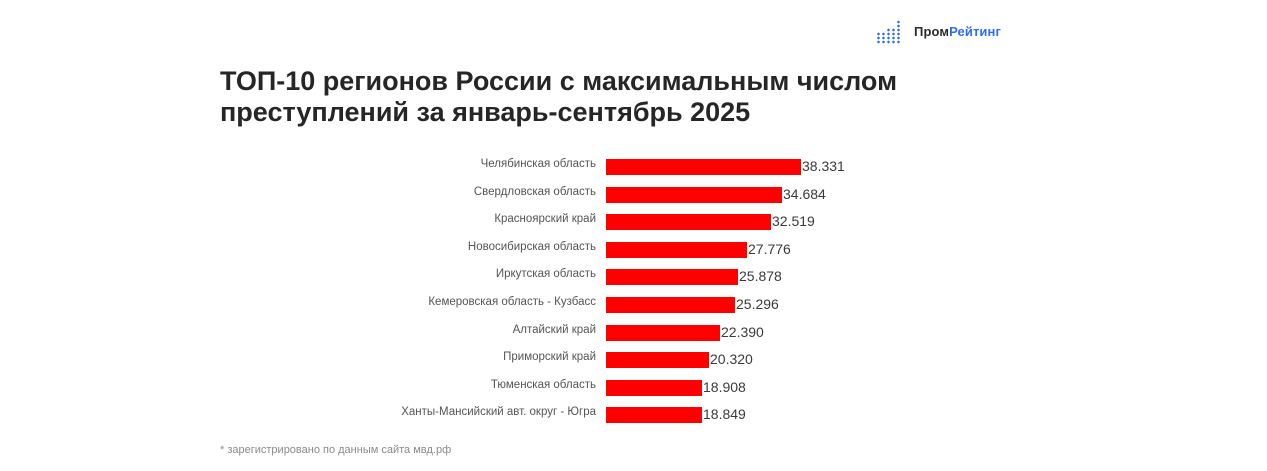 Image resolution: width=1267 pixels, height=471 pixels. What do you see at coordinates (531, 246) in the screenshot?
I see `bar-category-label: Новосибирская область` at bounding box center [531, 246].